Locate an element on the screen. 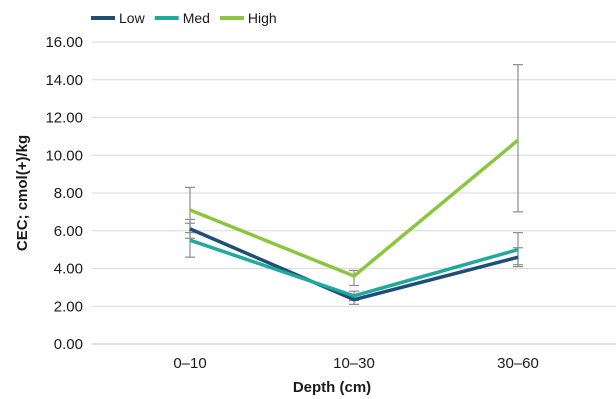  y-tick-label: 6.00 is located at coordinates (68, 231).